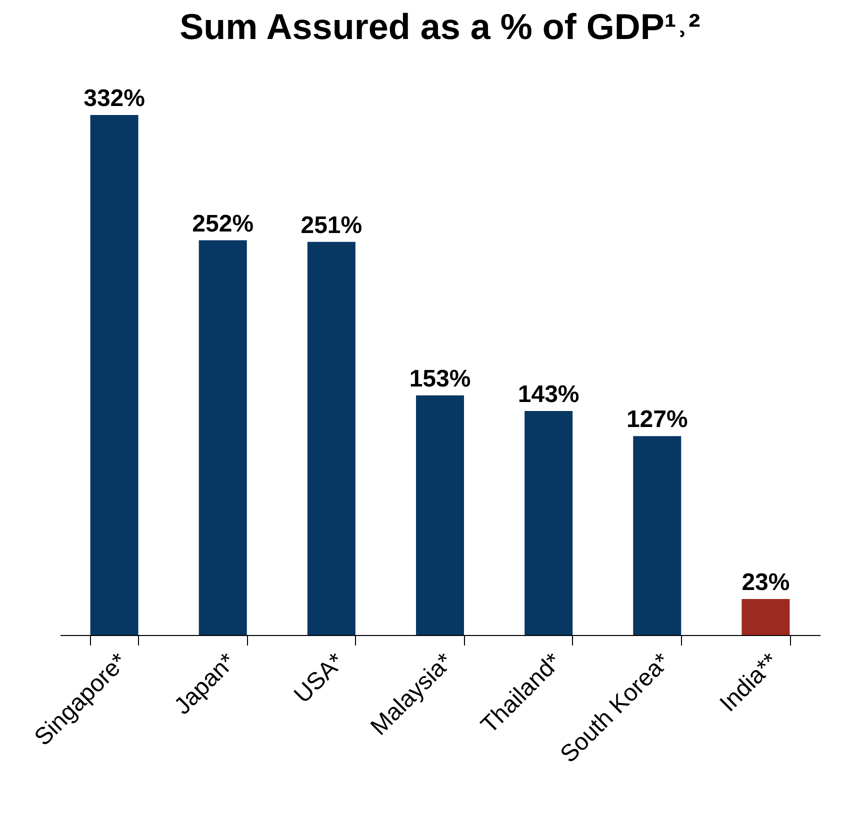 This screenshot has height=836, width=859. I want to click on data-label: 252%, so click(223, 224).